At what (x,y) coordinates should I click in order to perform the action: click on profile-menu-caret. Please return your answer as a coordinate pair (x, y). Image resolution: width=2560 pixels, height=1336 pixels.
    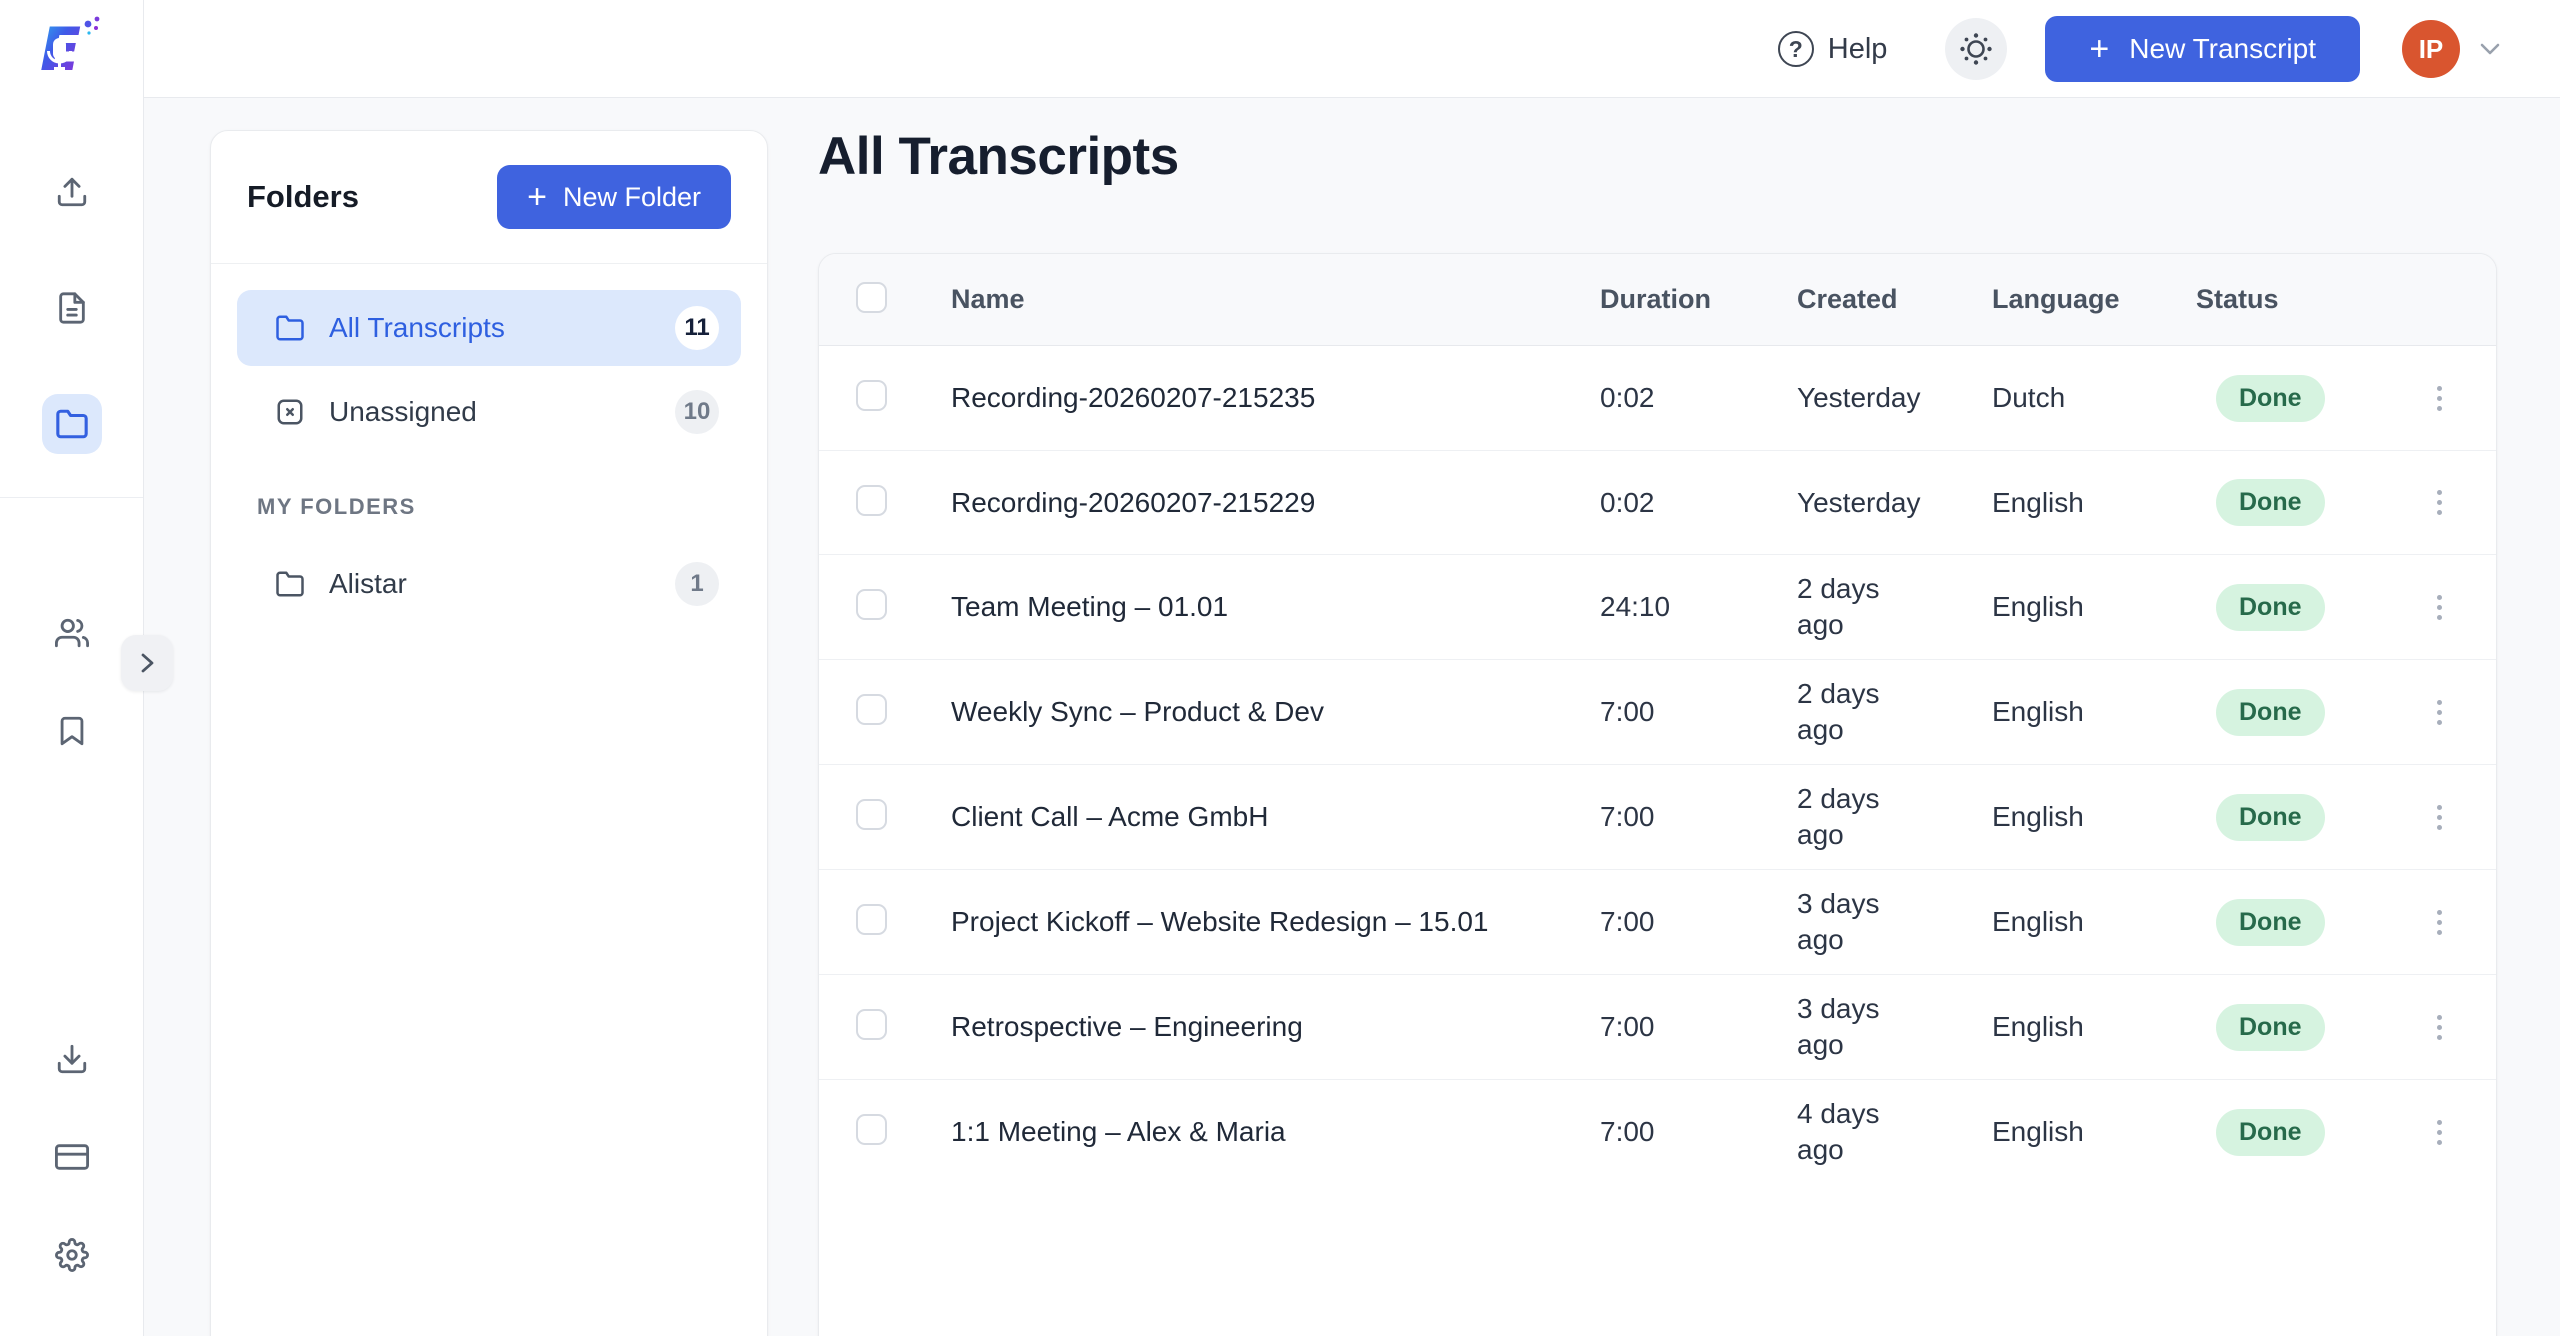
    Looking at the image, I should click on (2490, 49).